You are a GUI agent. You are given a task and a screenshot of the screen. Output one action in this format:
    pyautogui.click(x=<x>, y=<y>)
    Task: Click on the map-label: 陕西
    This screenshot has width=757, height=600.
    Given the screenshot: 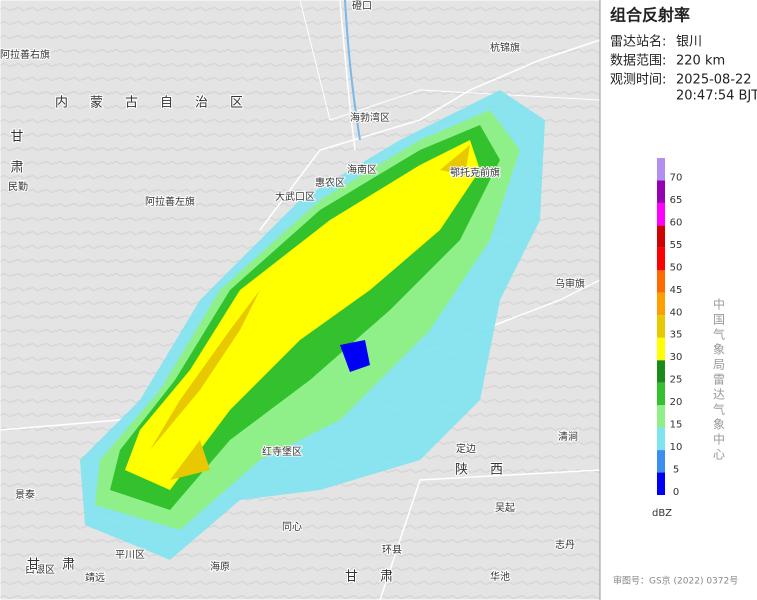 What is the action you would take?
    pyautogui.click(x=490, y=470)
    